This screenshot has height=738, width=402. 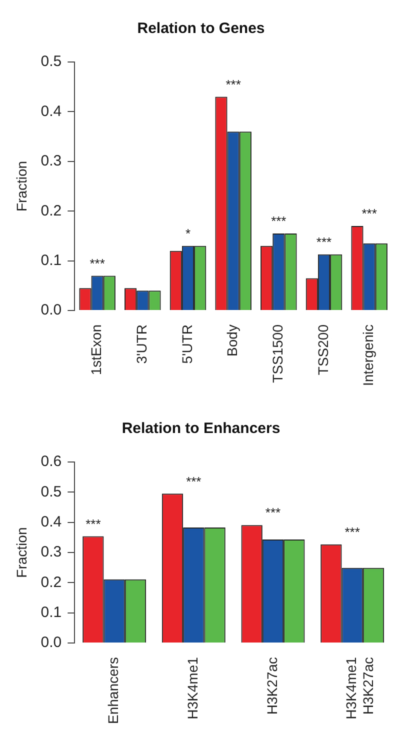 What do you see at coordinates (188, 233) in the screenshot?
I see `data-label: *` at bounding box center [188, 233].